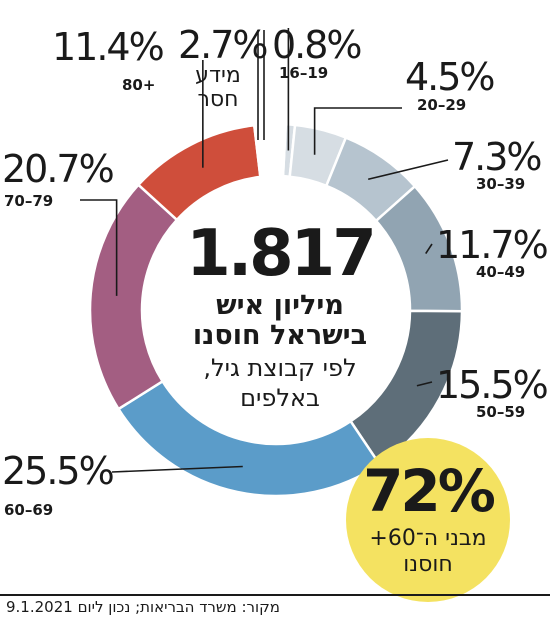 The width and height of the screenshot is (550, 620). Describe the element at coordinates (442, 105) in the screenshot. I see `label-group-20-29: 20–29` at that location.